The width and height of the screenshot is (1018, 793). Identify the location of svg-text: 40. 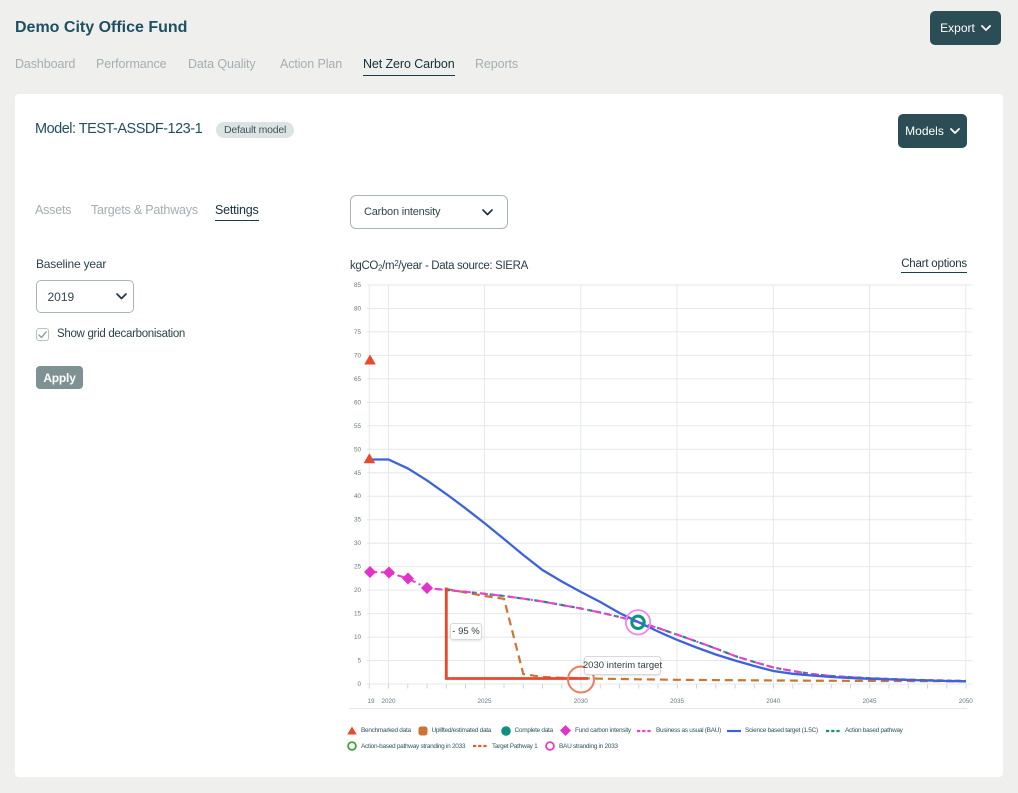
(358, 496).